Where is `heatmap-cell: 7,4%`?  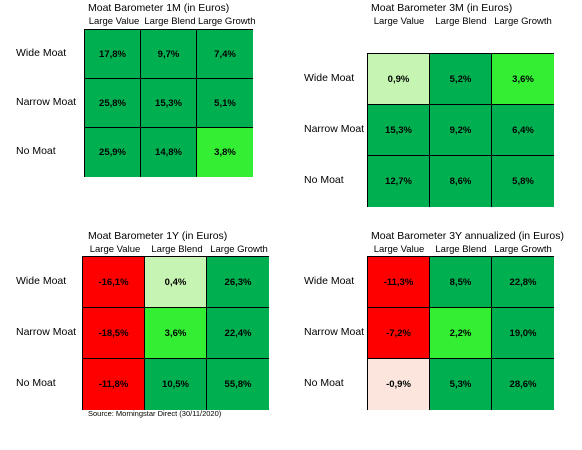
heatmap-cell: 7,4% is located at coordinates (225, 54).